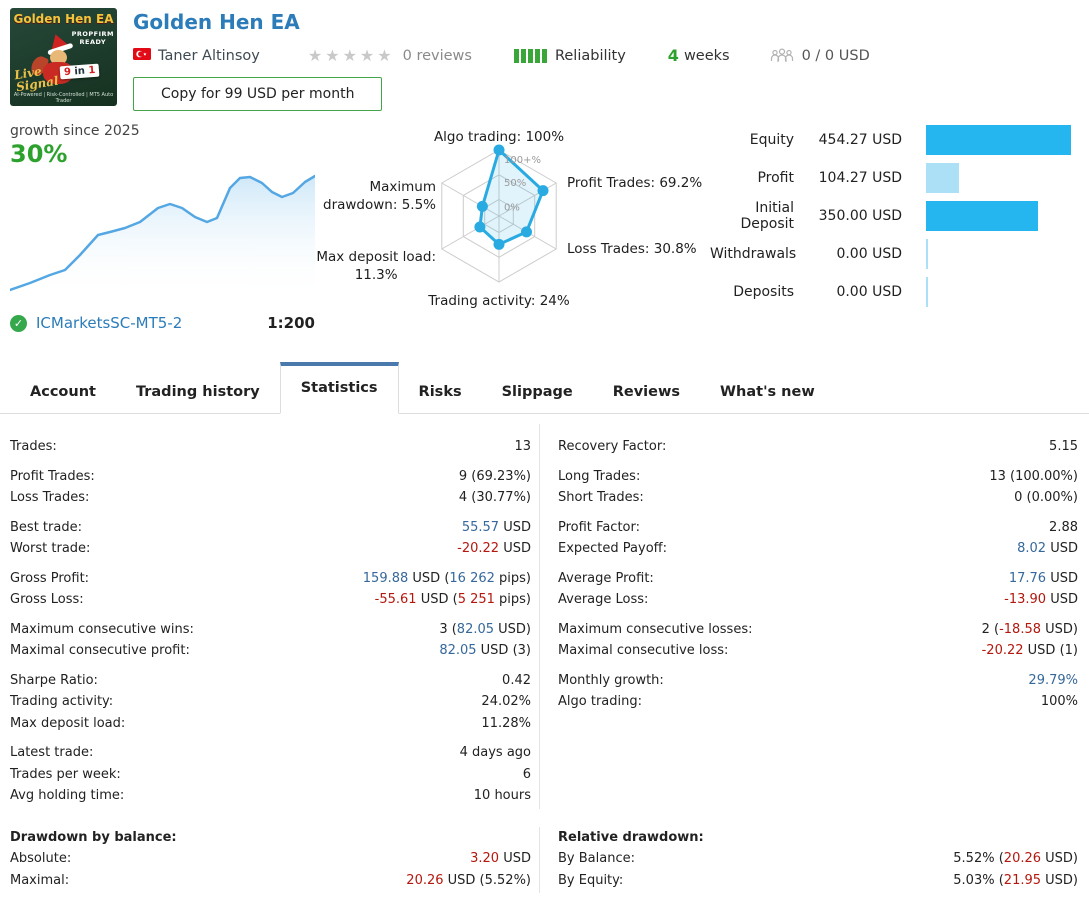 This screenshot has height=907, width=1089. Describe the element at coordinates (270, 477) in the screenshot. I see `stat-row: Profit Trades: 9 (69.23%)` at that location.